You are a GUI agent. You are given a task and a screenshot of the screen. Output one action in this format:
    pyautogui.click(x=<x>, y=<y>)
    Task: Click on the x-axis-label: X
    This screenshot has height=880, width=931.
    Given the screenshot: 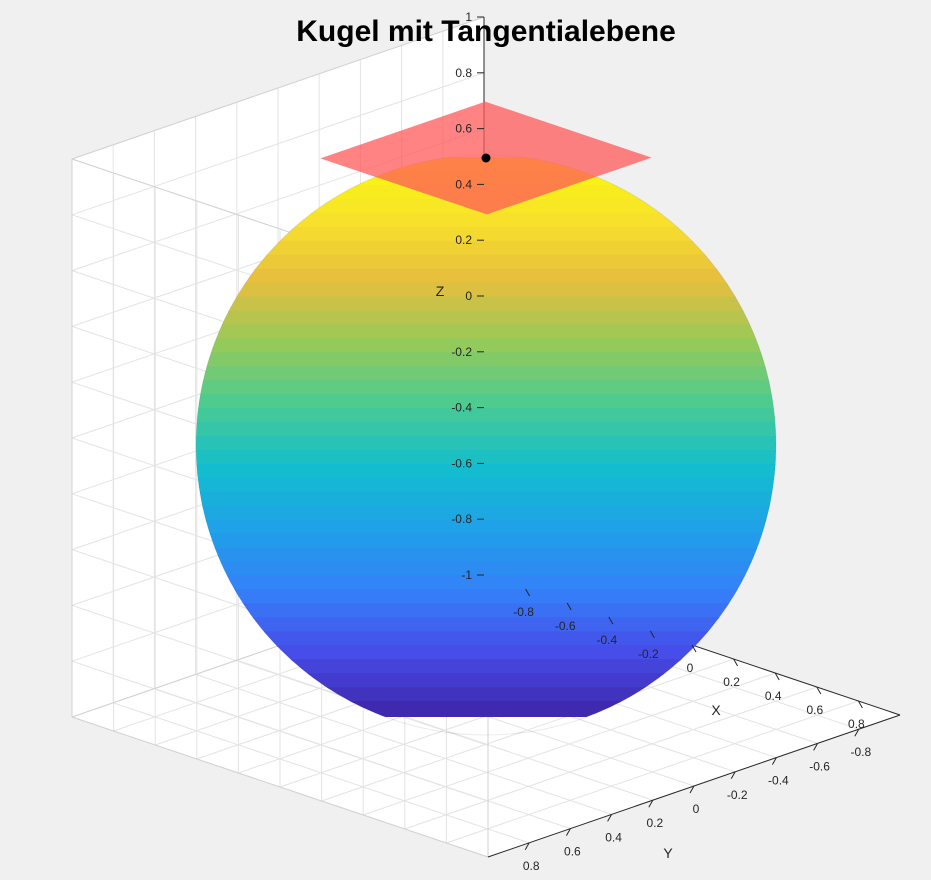 What is the action you would take?
    pyautogui.click(x=716, y=710)
    